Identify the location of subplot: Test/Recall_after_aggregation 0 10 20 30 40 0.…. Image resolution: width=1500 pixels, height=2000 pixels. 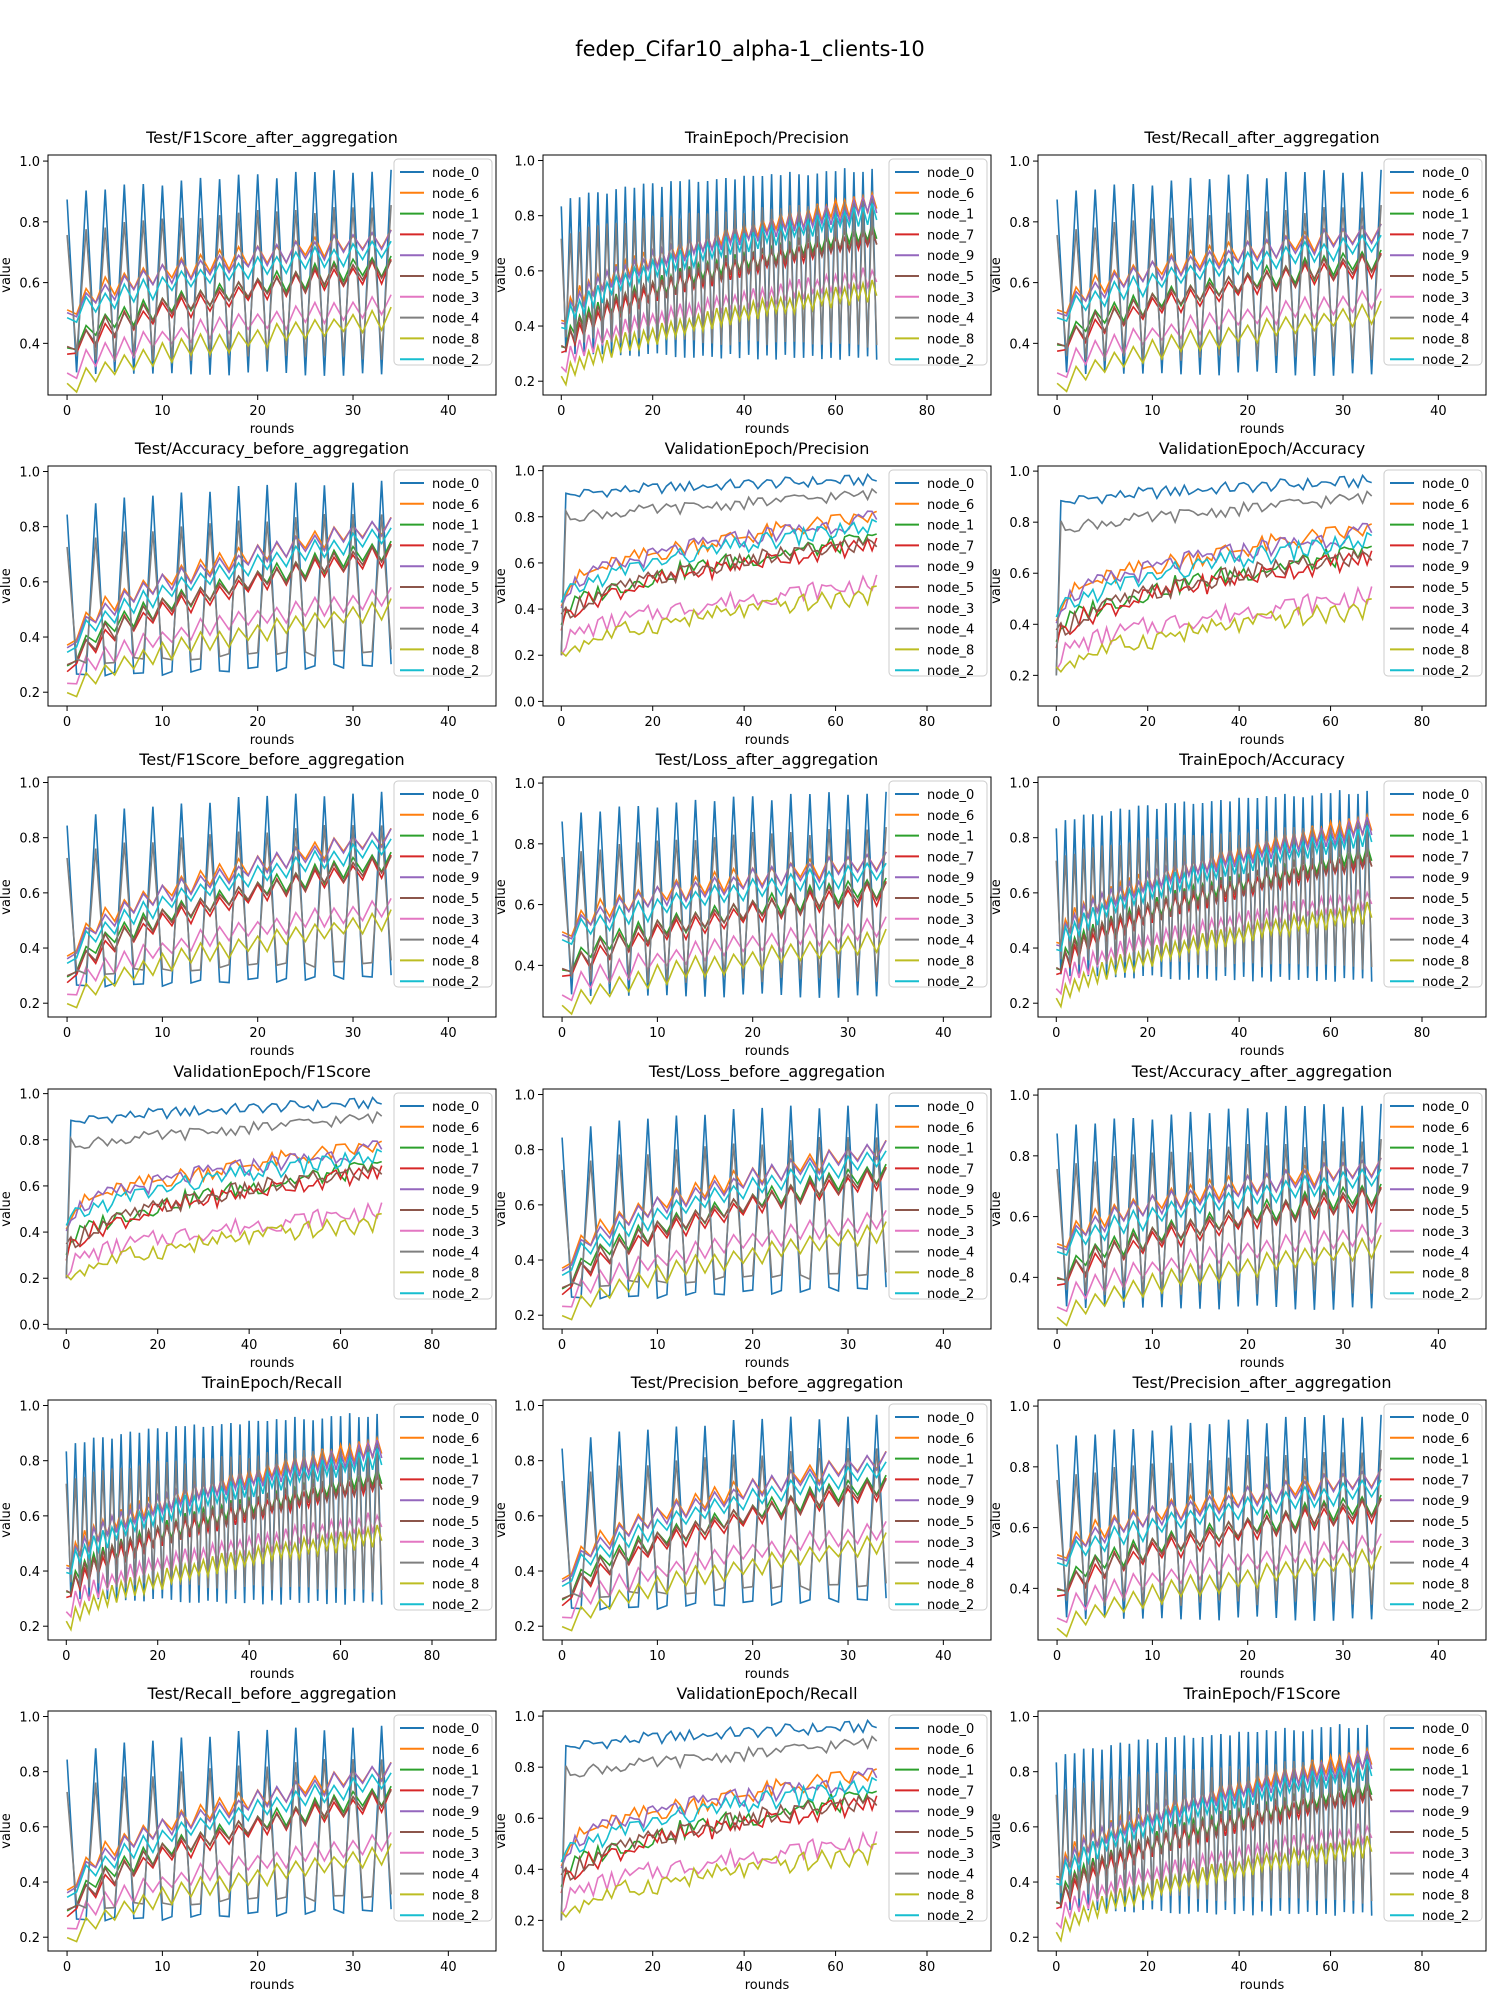
(1238, 282).